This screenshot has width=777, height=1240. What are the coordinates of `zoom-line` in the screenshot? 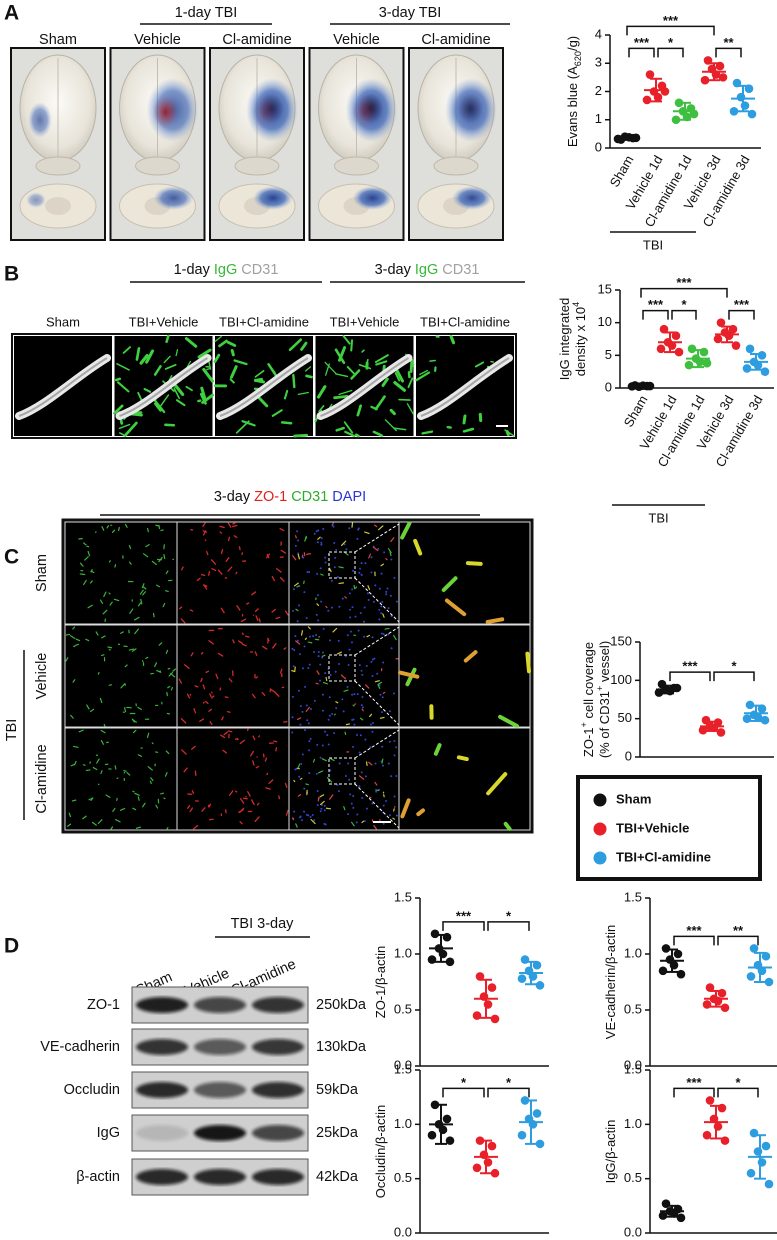 It's located at (377, 744).